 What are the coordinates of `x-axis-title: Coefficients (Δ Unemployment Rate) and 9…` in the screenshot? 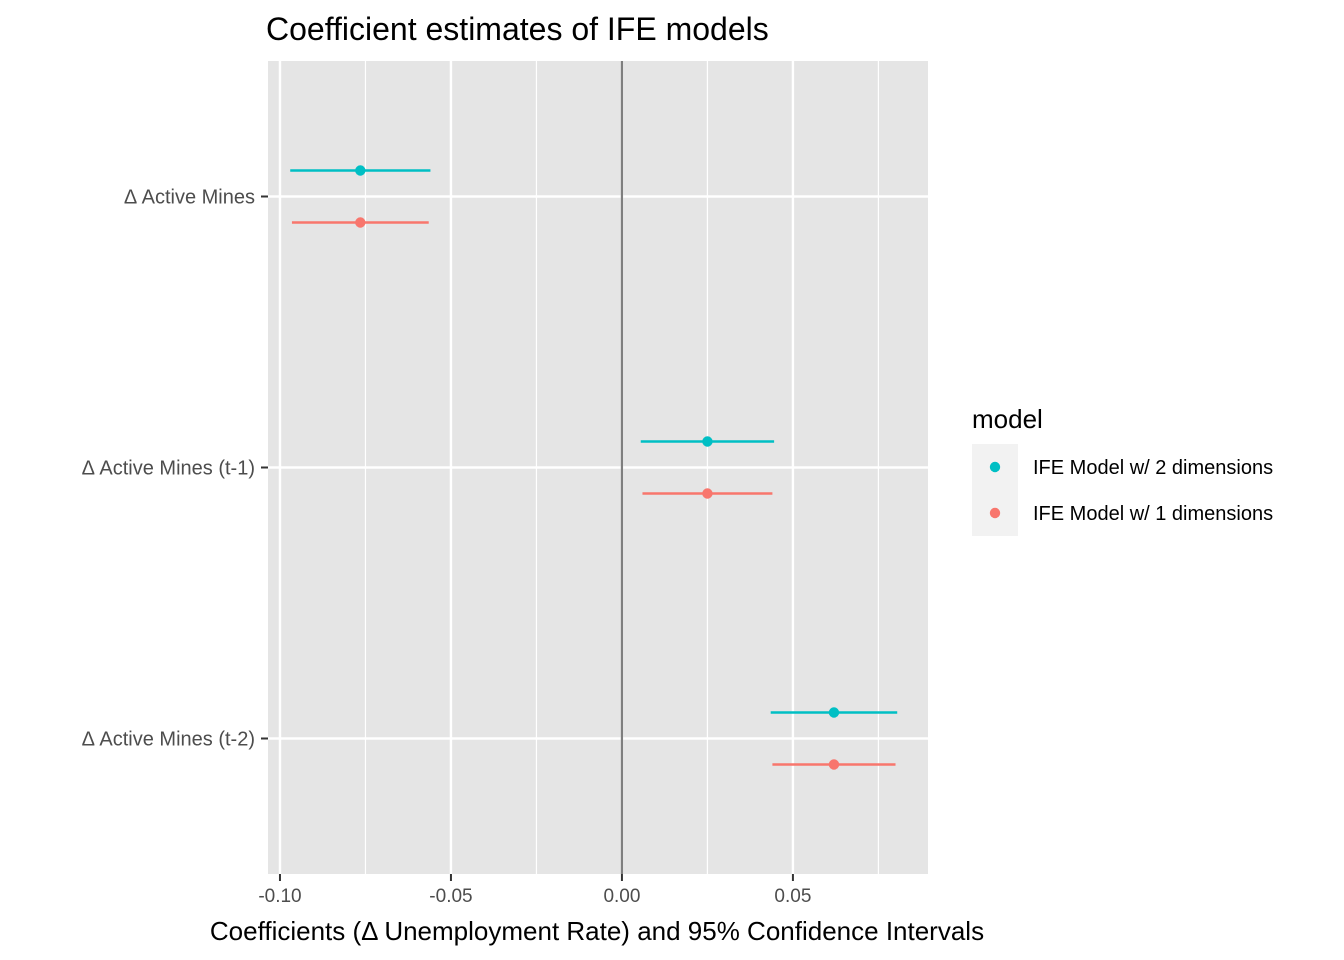 It's located at (597, 931).